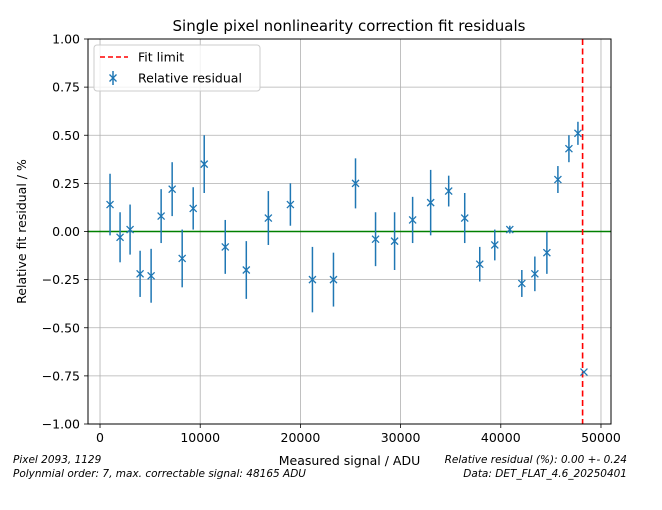  Describe the element at coordinates (66, 183) in the screenshot. I see `y-tick-label: 0.25` at that location.